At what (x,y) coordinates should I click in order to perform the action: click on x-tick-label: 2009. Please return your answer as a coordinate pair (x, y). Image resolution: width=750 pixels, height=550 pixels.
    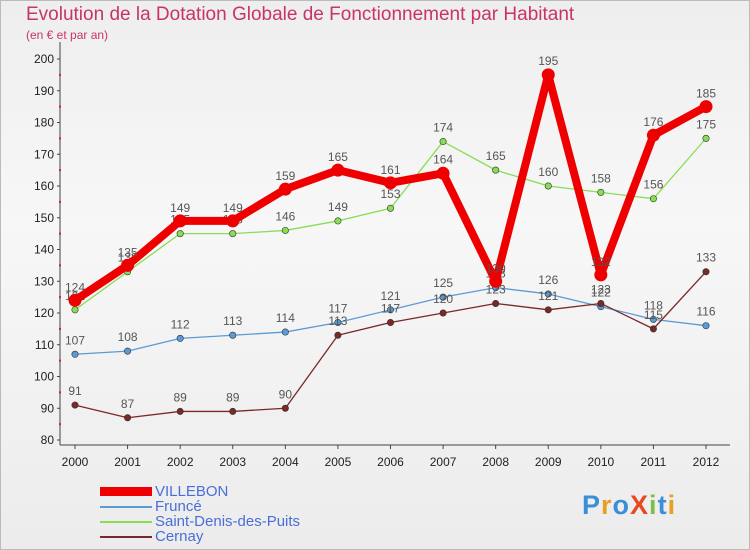
    Looking at the image, I should click on (548, 462).